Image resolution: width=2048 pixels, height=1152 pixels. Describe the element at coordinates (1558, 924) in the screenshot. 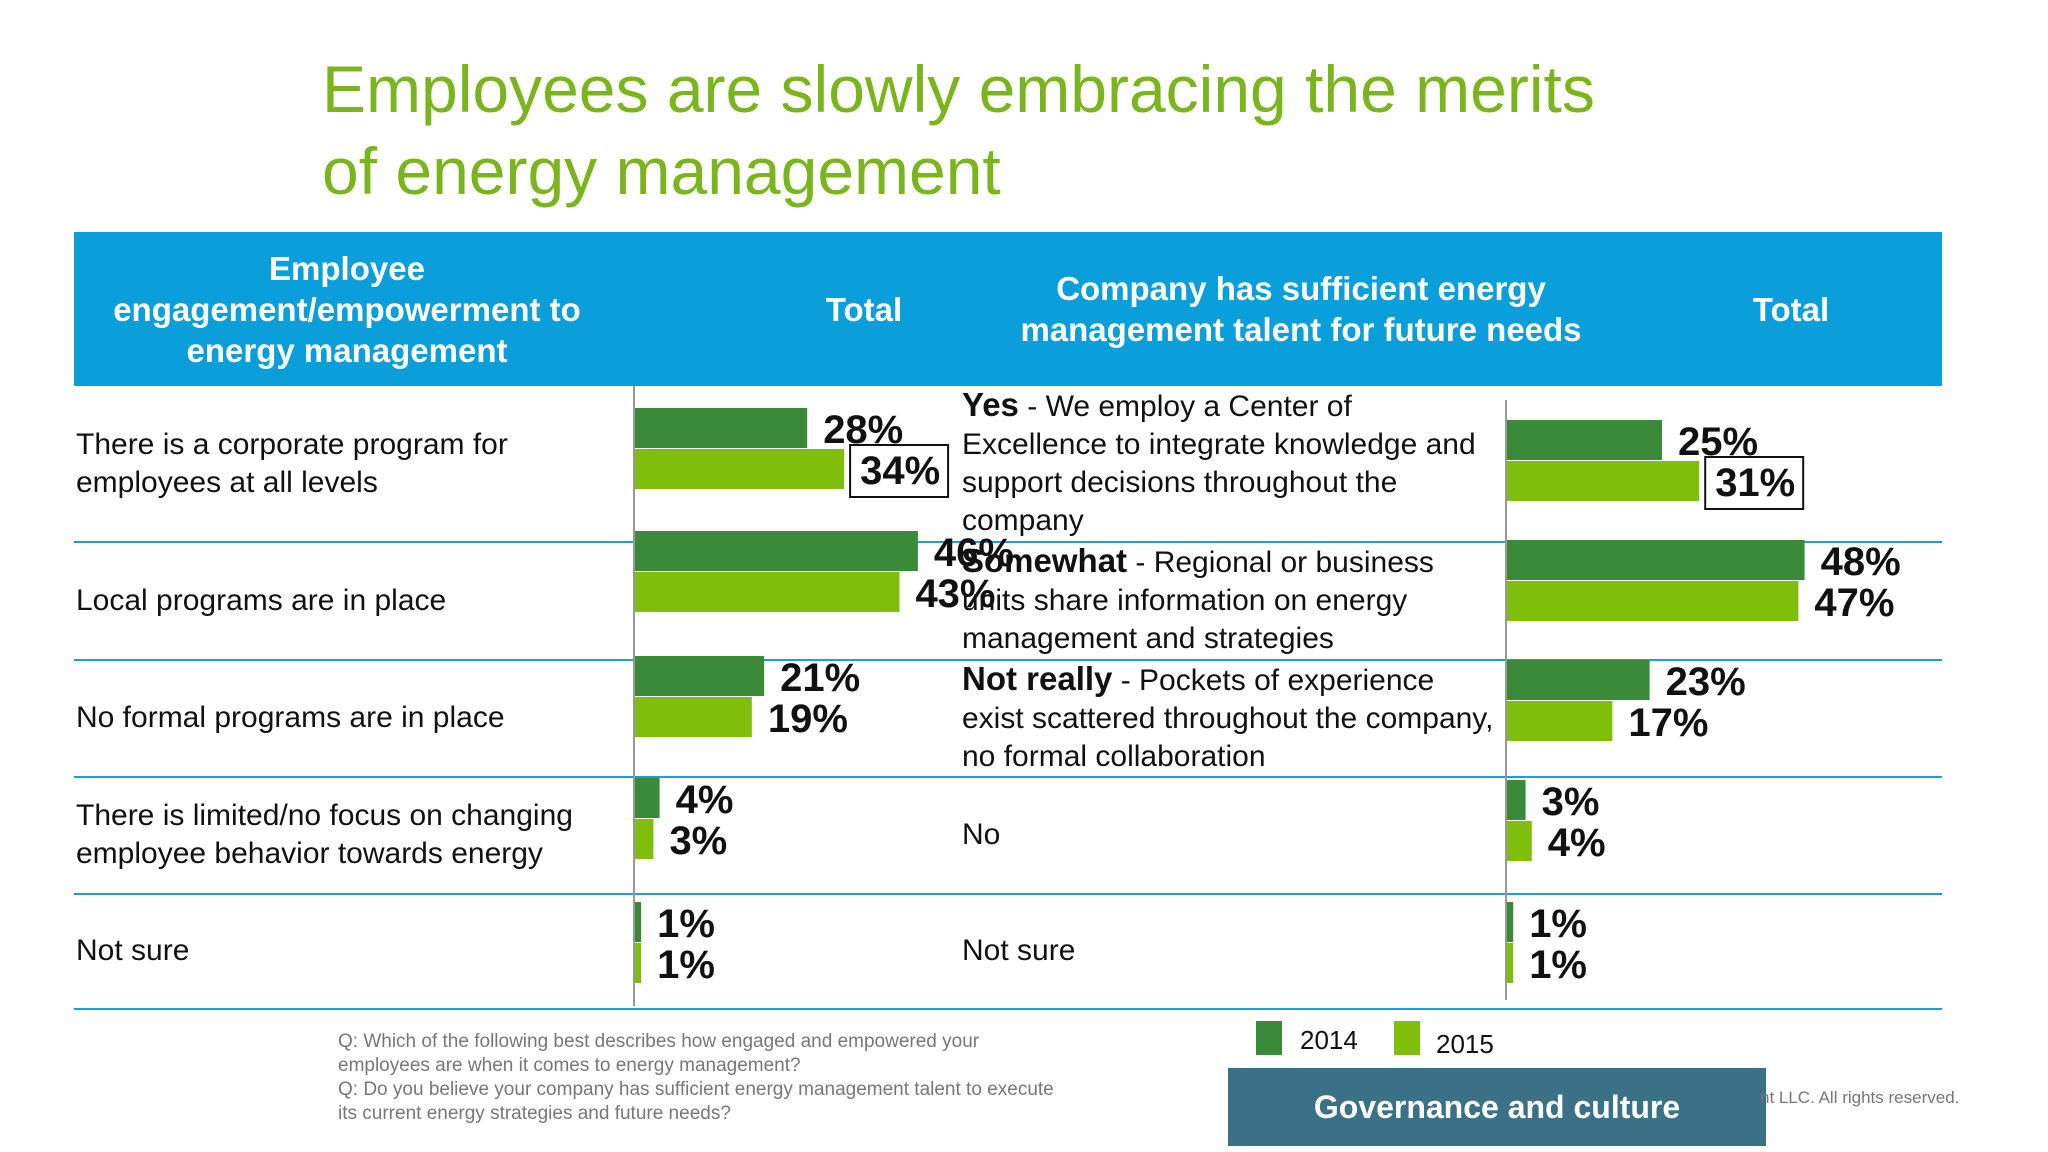

I see `value-label-chart2-2014-row5: 1%` at that location.